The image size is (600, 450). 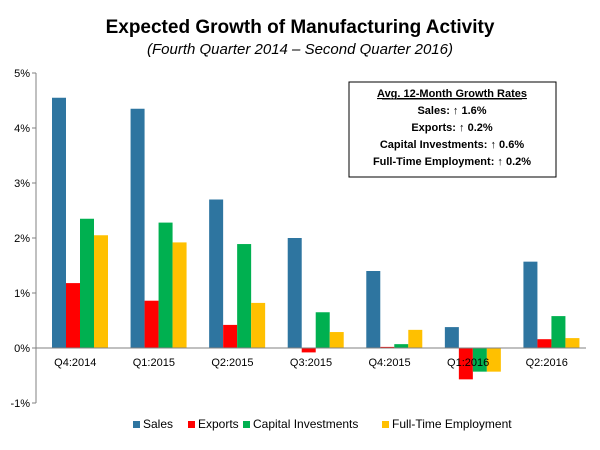 I want to click on bar-full-time-employment-q2-2016, so click(x=572, y=343).